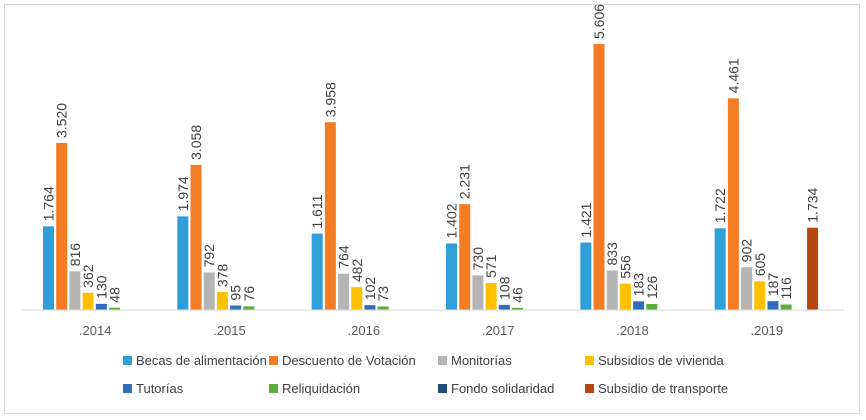 Image resolution: width=866 pixels, height=420 pixels. What do you see at coordinates (720, 205) in the screenshot?
I see `data-label-becas-de-alimentacion-2019: 1.722` at bounding box center [720, 205].